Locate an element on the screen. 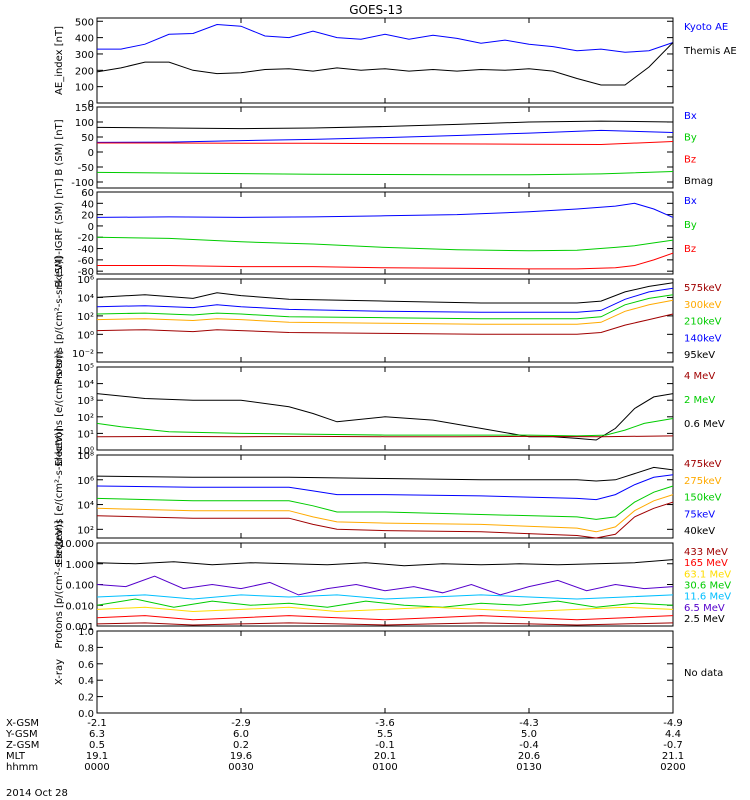 Image resolution: width=750 pixels, height=800 pixels. legend-entry: 2 MeV is located at coordinates (699, 400).